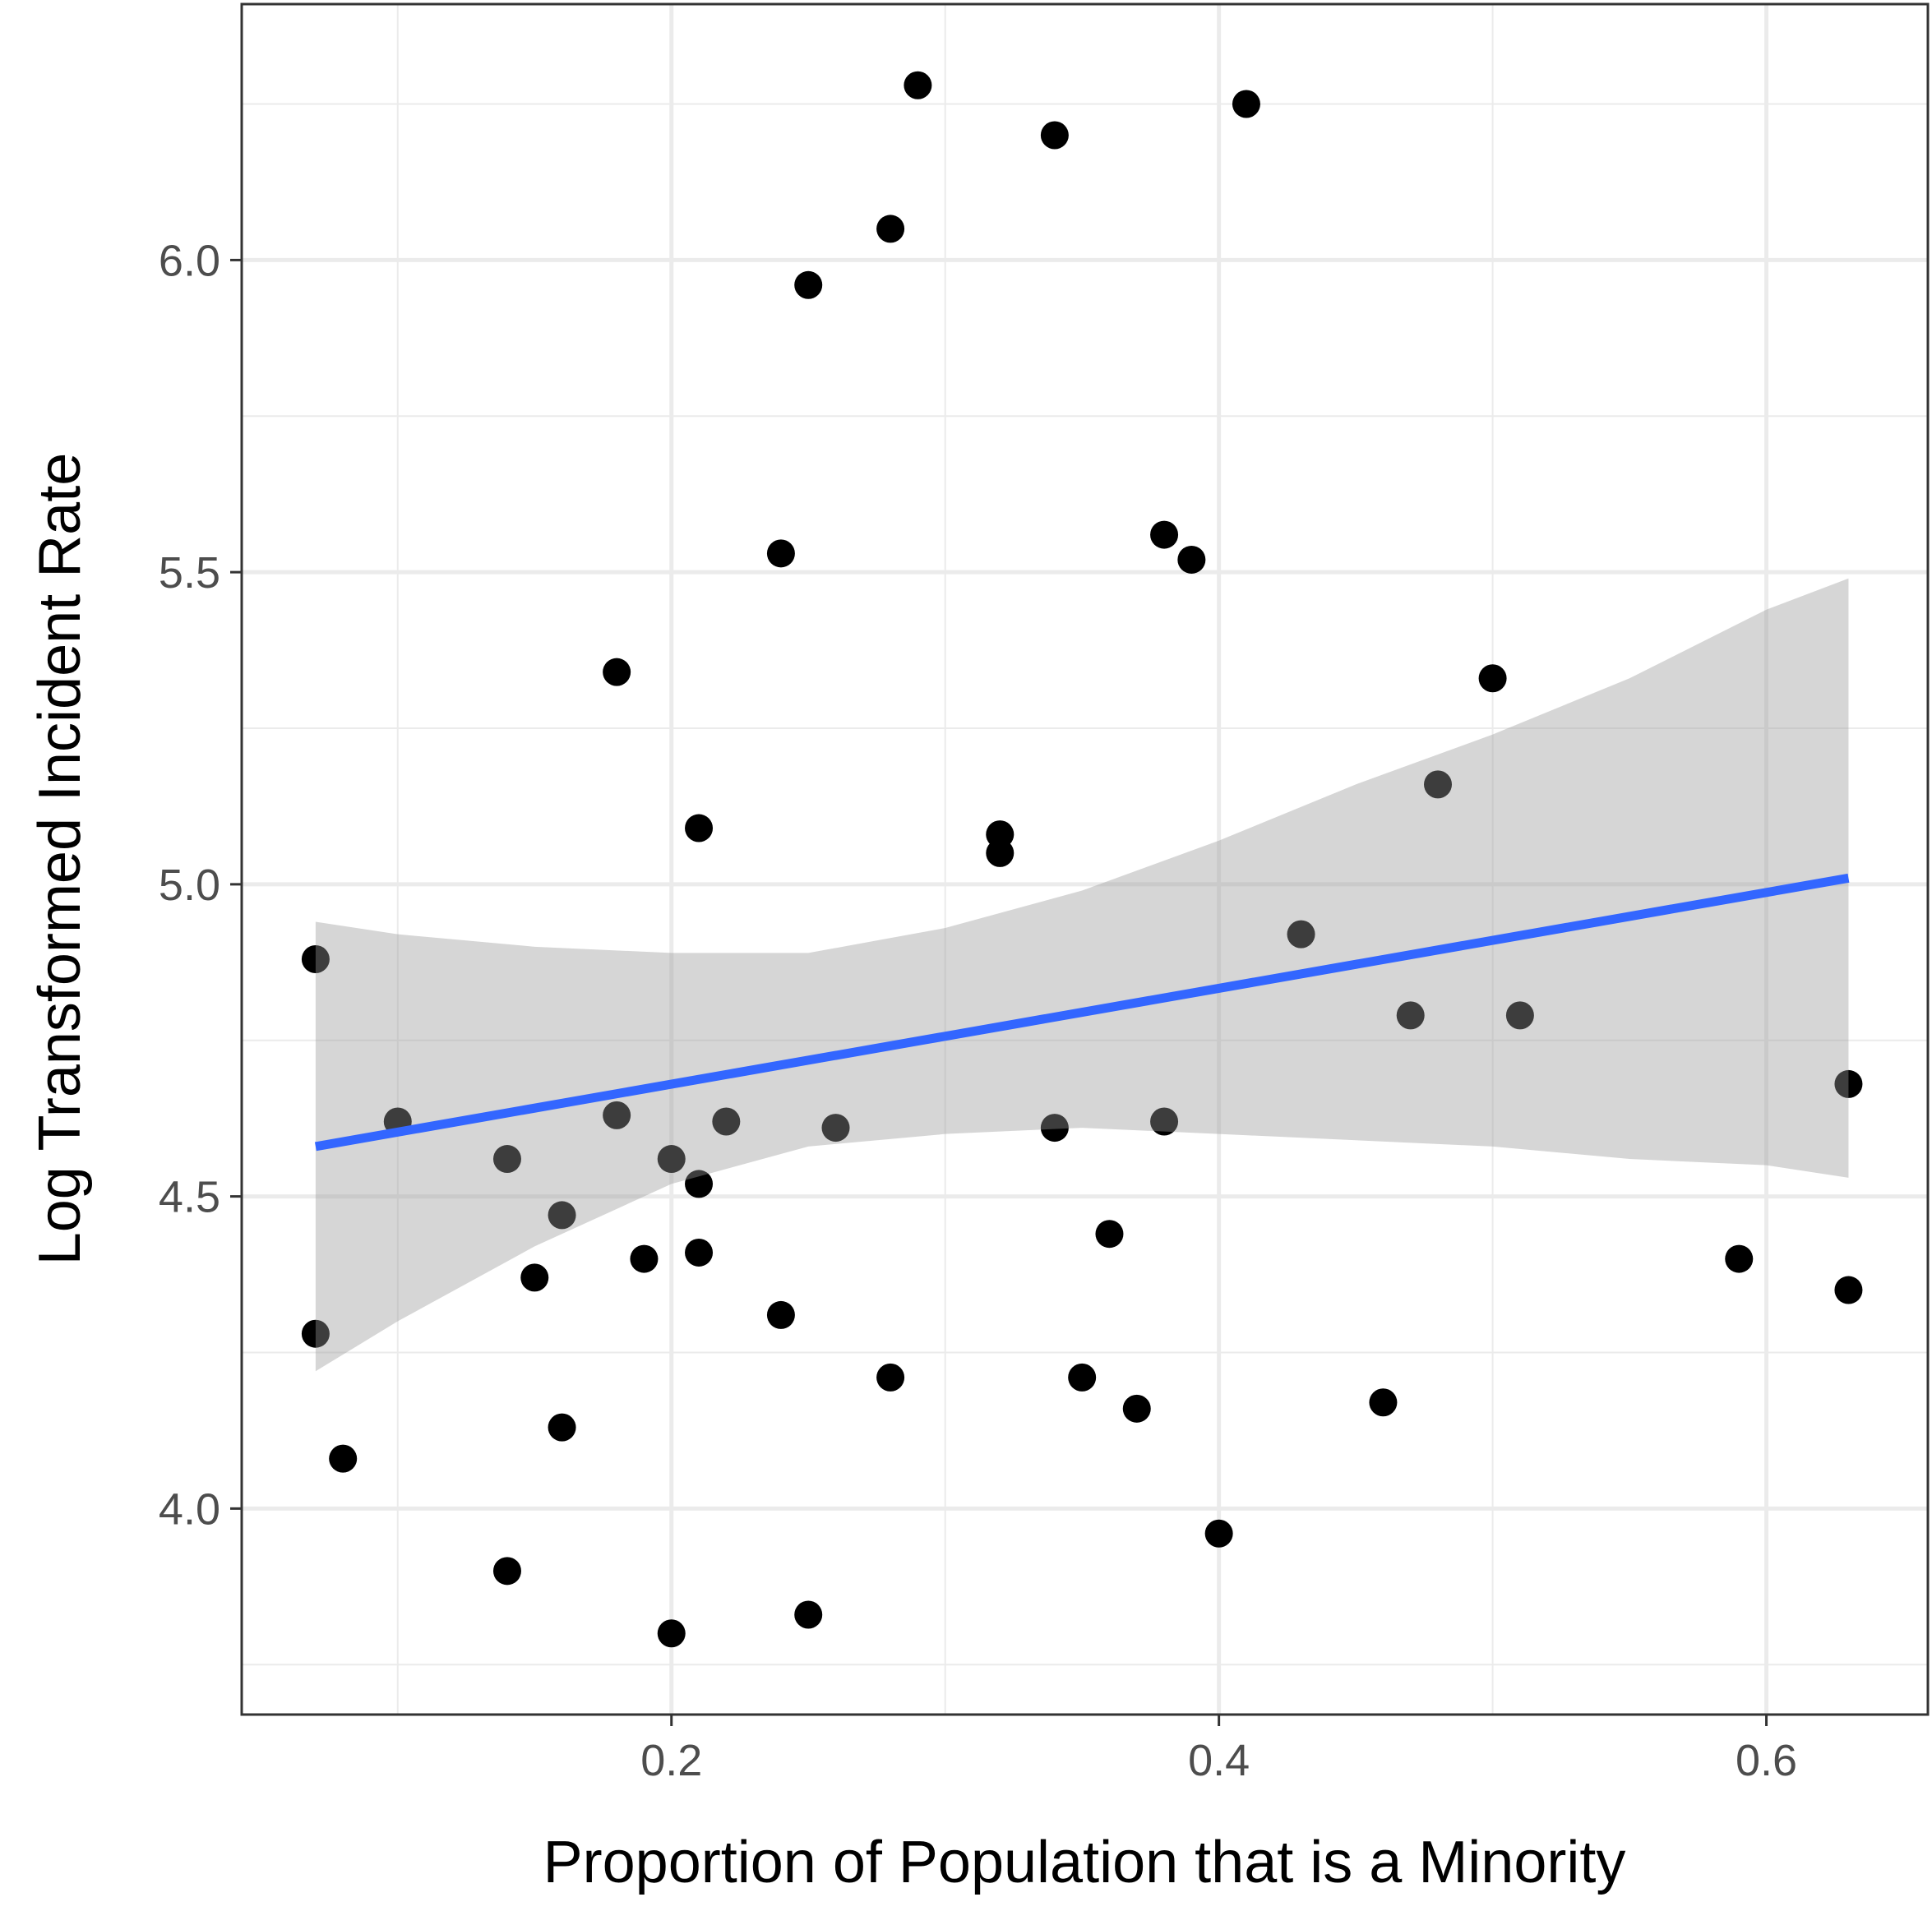  What do you see at coordinates (189, 573) in the screenshot?
I see `y-tick-label: 5.5` at bounding box center [189, 573].